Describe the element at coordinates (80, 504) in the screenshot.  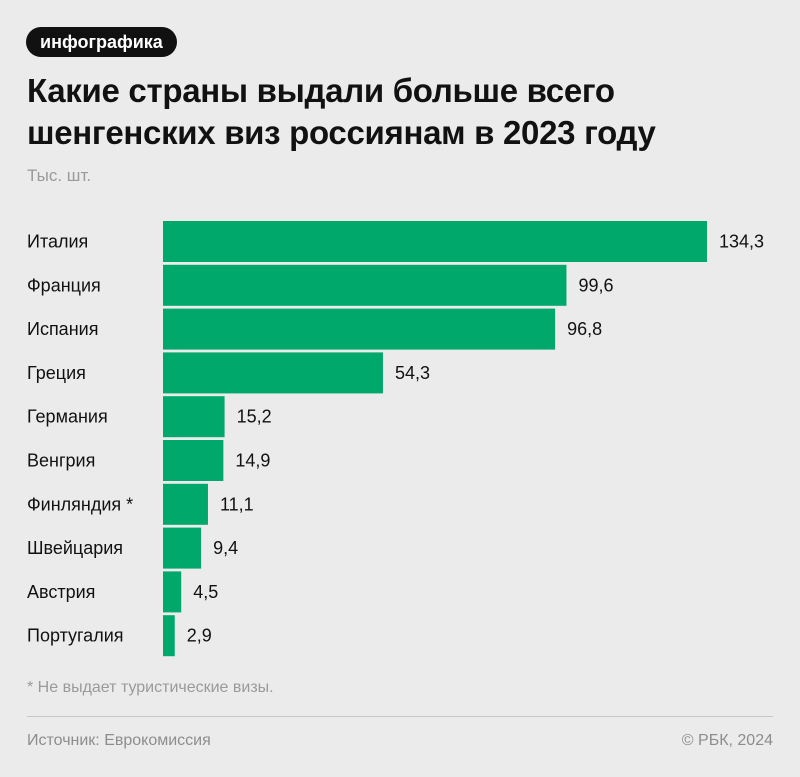
I see `category-label: Финляндия *` at that location.